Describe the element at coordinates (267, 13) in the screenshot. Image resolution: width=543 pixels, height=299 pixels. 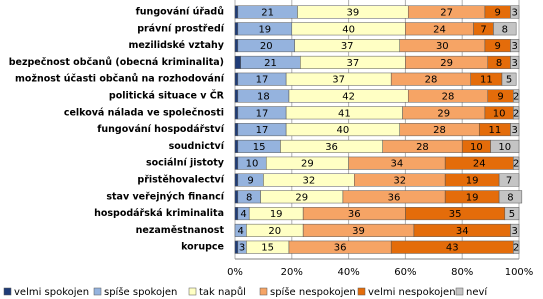
I see `value-label: 21` at that location.